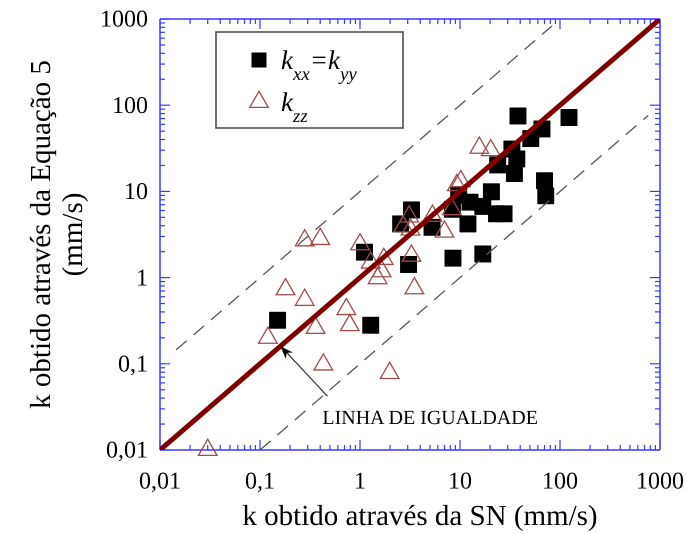 This screenshot has width=687, height=534. What do you see at coordinates (136, 192) in the screenshot?
I see `y-tick-label: 10` at bounding box center [136, 192].